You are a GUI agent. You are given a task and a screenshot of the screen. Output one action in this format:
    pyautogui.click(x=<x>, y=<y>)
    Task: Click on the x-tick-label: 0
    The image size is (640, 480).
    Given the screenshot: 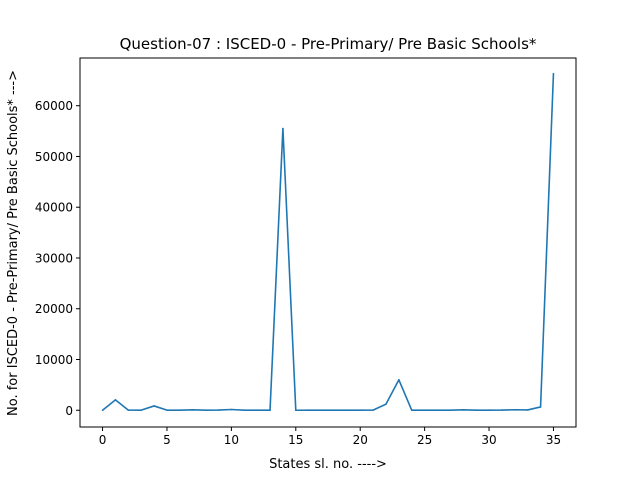 What is the action you would take?
    pyautogui.click(x=103, y=440)
    